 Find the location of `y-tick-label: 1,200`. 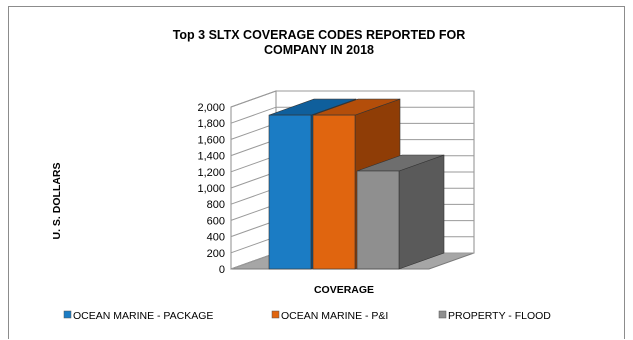

y-tick-label: 1,200 is located at coordinates (211, 173).